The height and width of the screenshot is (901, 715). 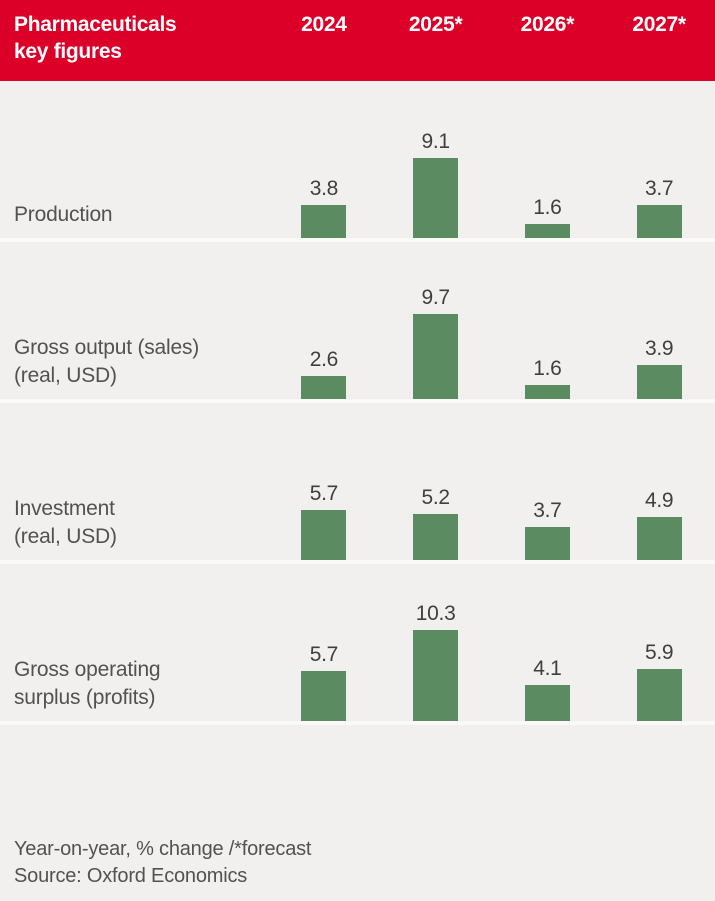 I want to click on footnote: Year-on-year, % change /*forecast, so click(x=163, y=849).